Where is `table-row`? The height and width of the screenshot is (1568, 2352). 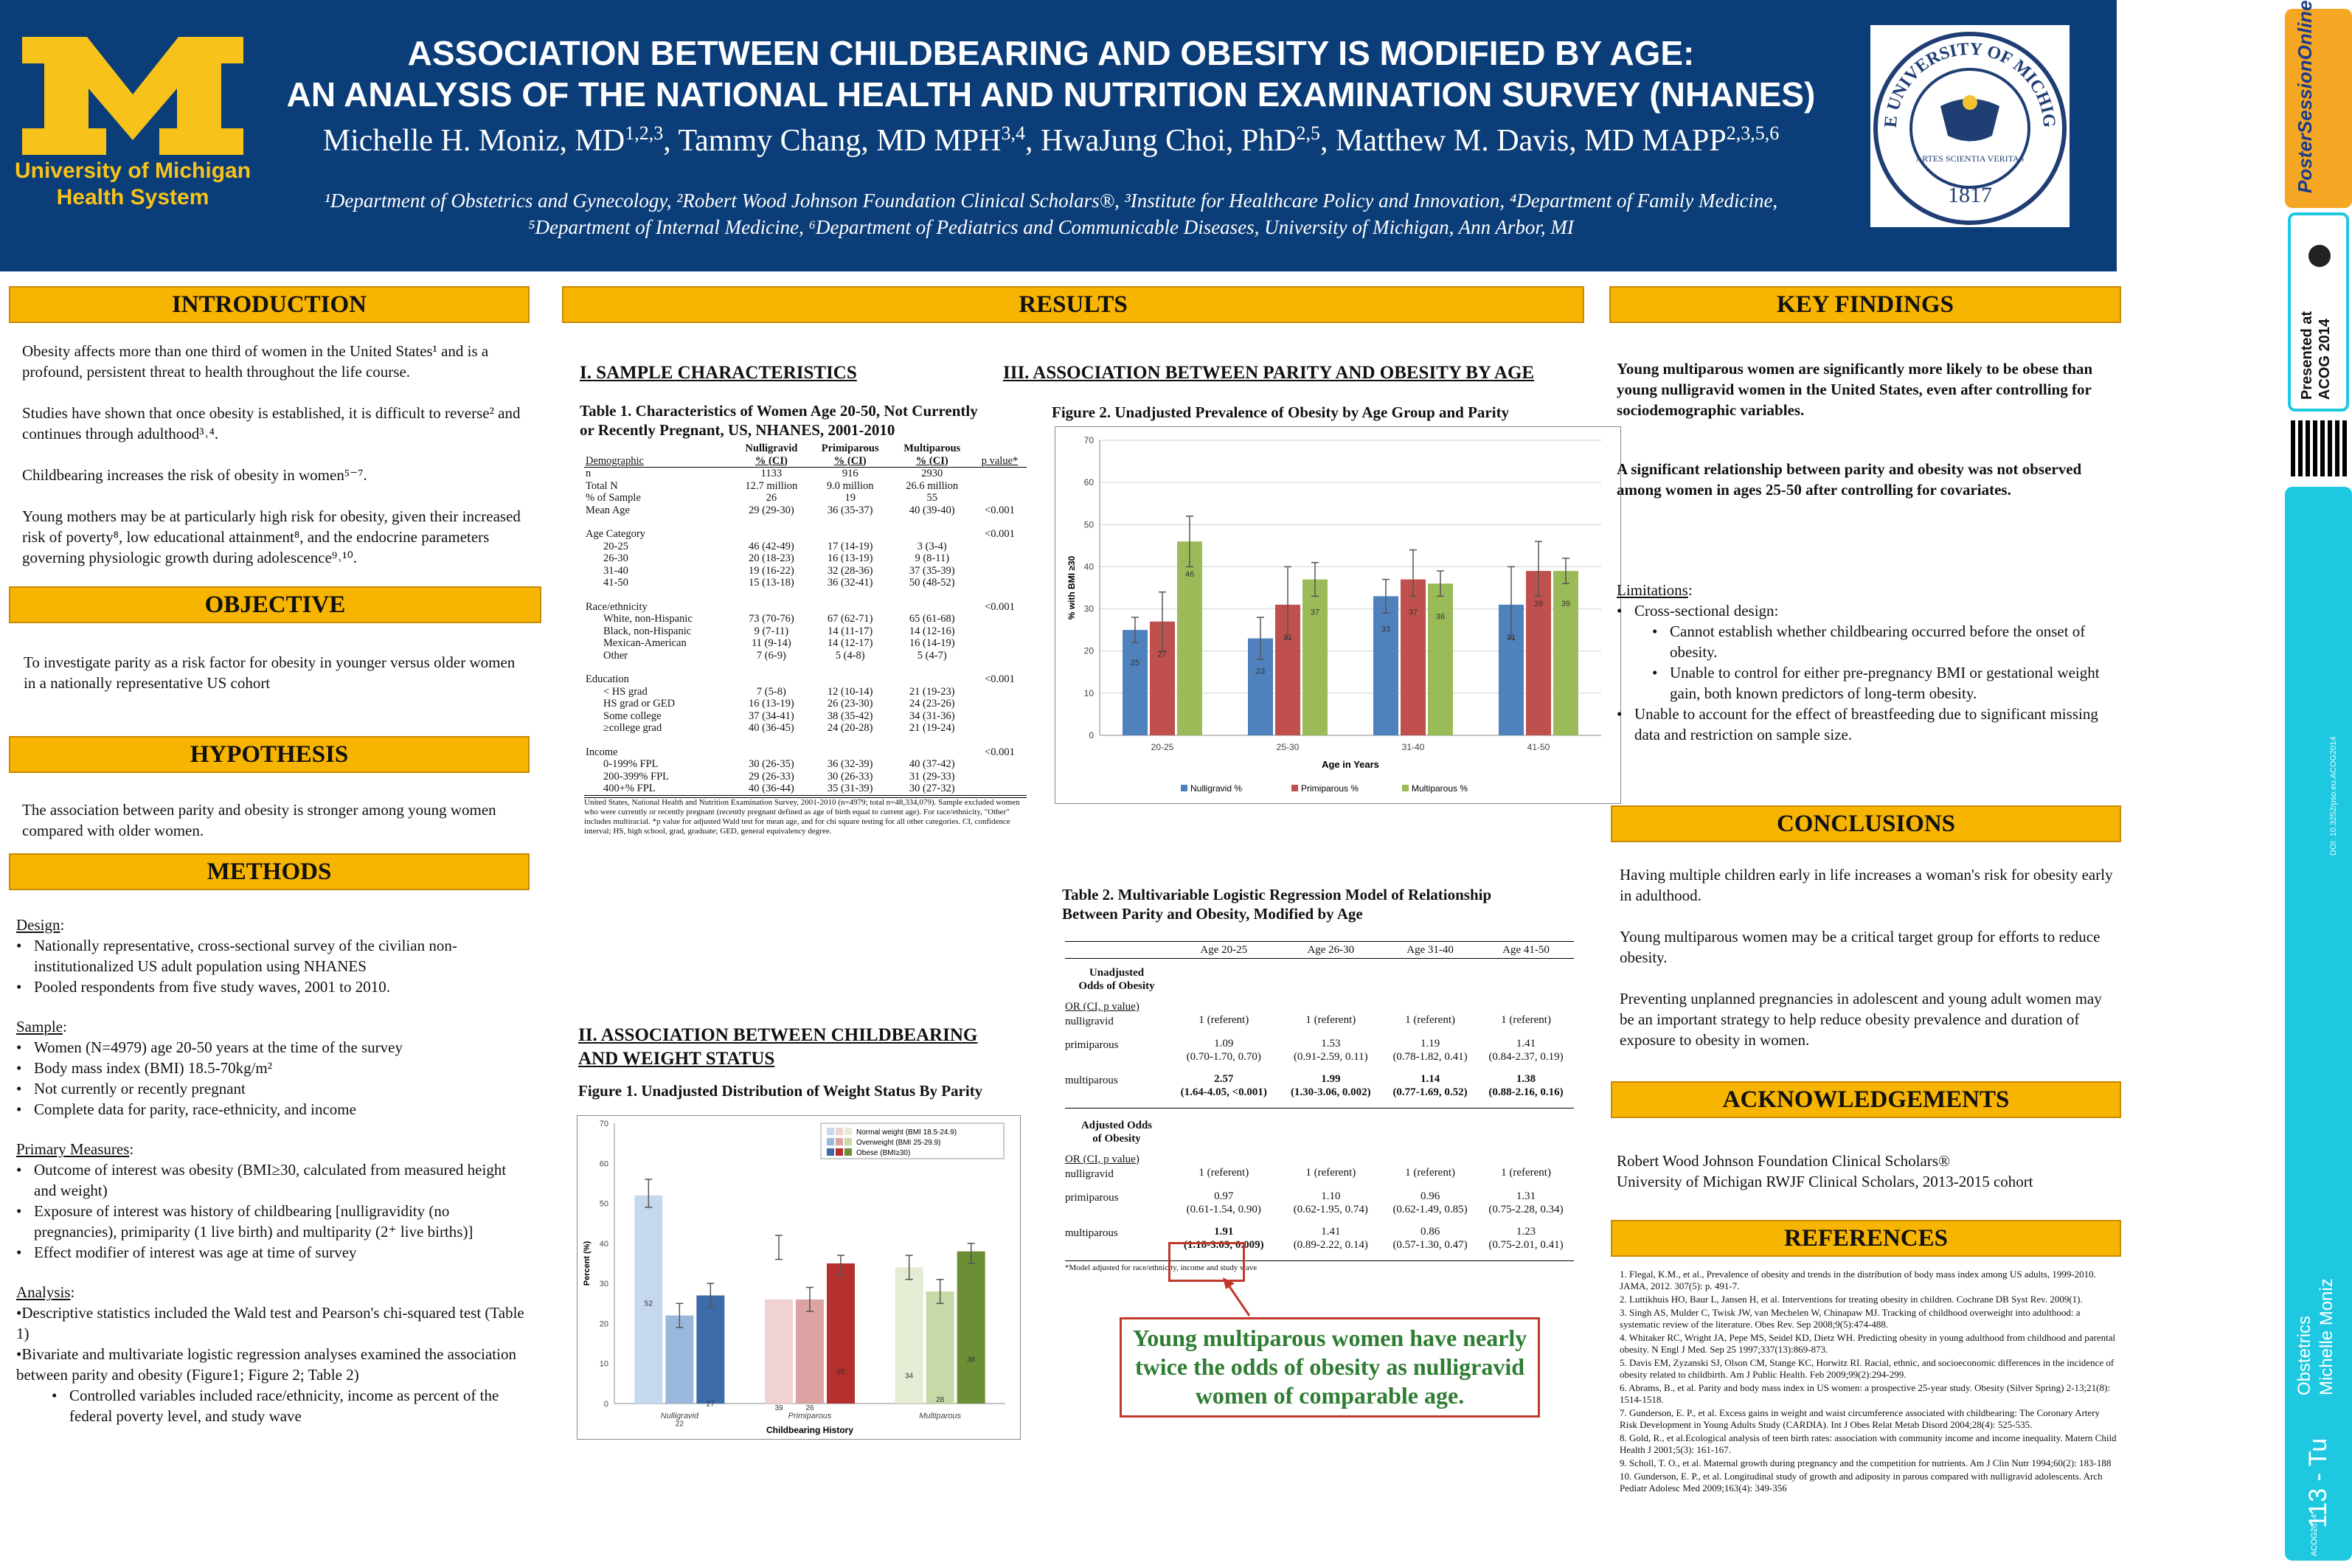
table-row is located at coordinates (805, 522).